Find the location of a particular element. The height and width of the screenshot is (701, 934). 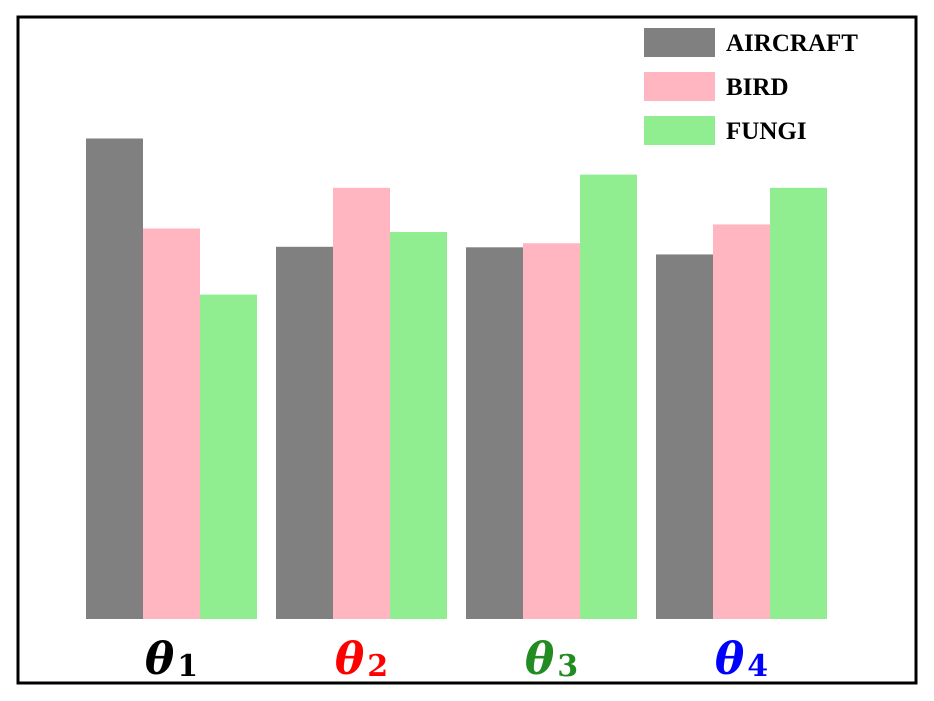

legend-label-aircraft: AIRCRAFT is located at coordinates (792, 43).